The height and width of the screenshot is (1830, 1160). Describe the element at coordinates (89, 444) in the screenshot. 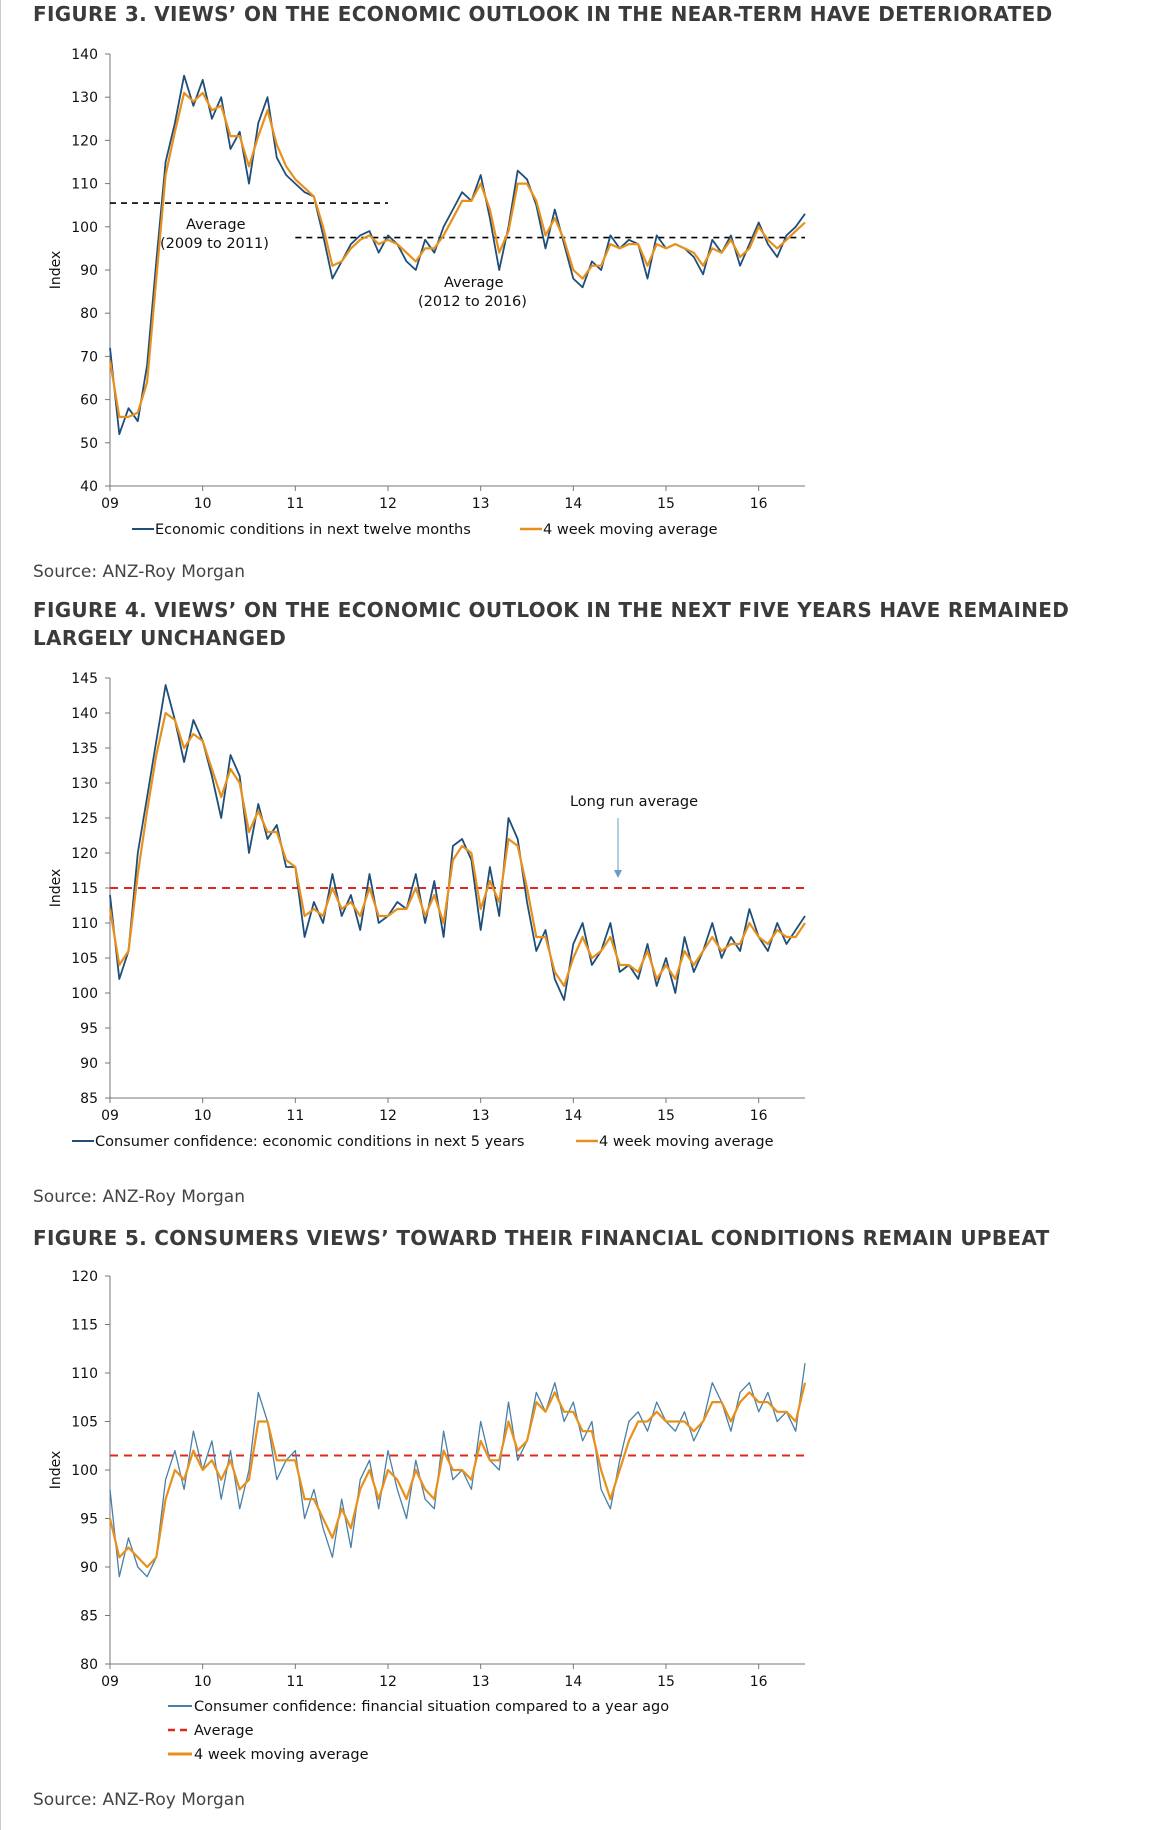

I see `y-tick-label: 50` at that location.